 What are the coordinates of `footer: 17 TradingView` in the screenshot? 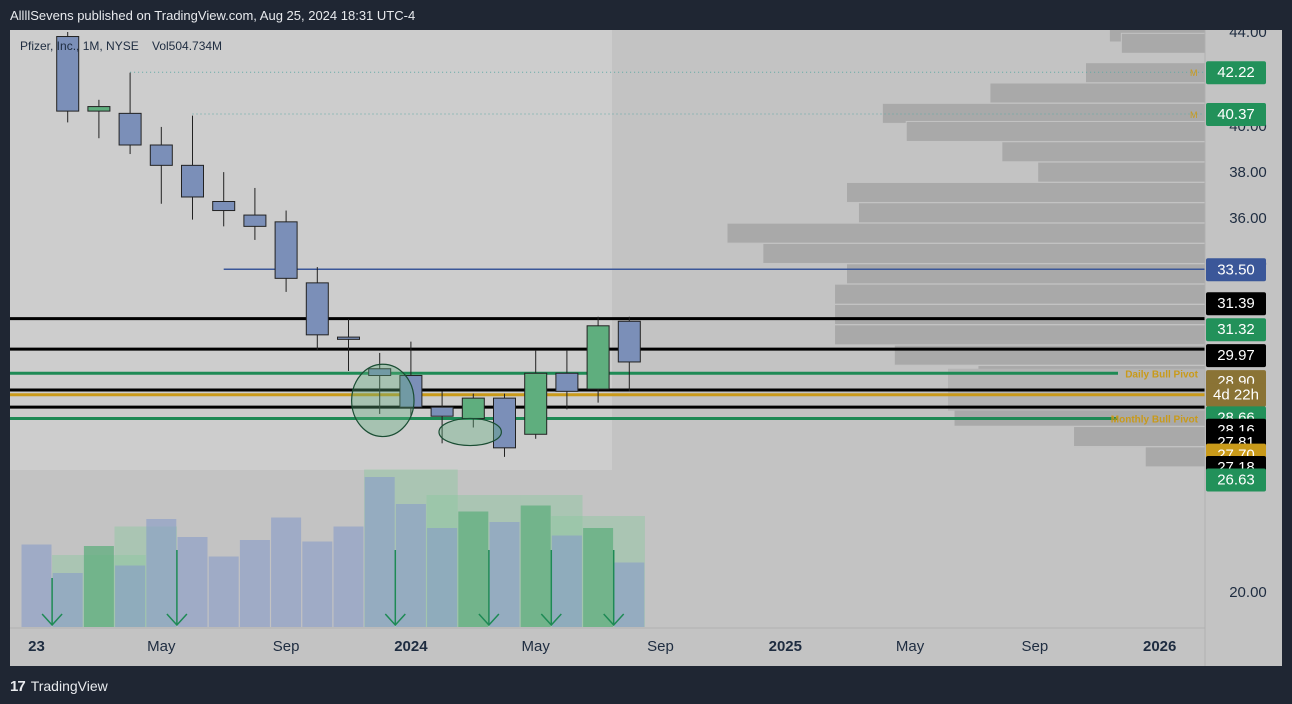 It's located at (59, 686).